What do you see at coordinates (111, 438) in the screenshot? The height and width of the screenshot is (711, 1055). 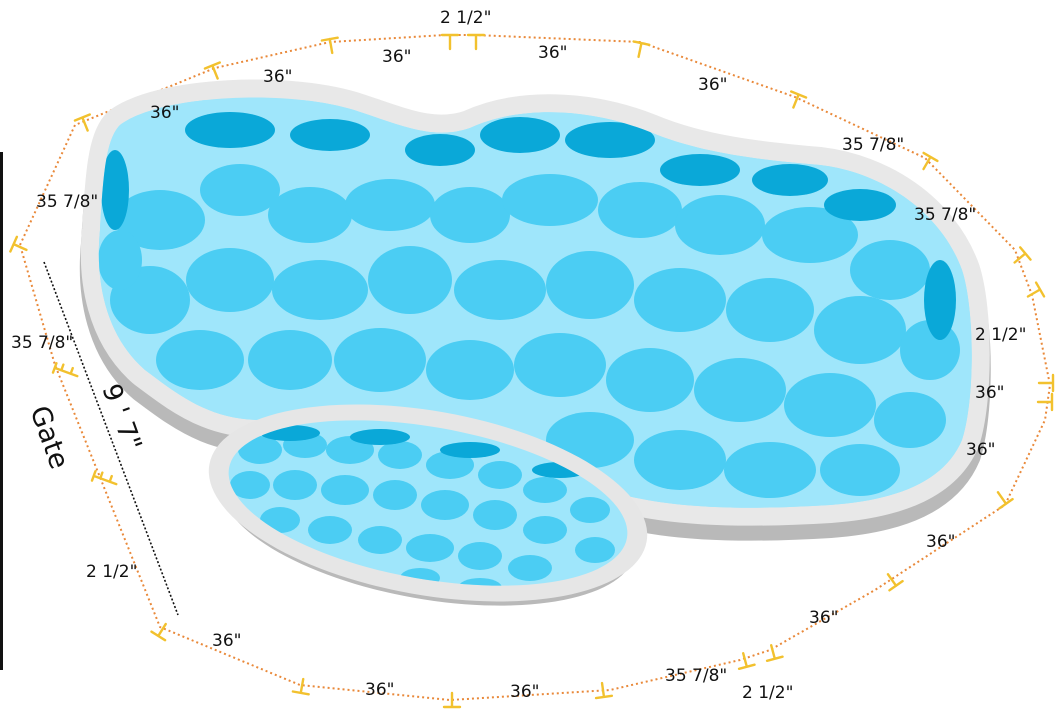 I see `gate-dimension-line` at bounding box center [111, 438].